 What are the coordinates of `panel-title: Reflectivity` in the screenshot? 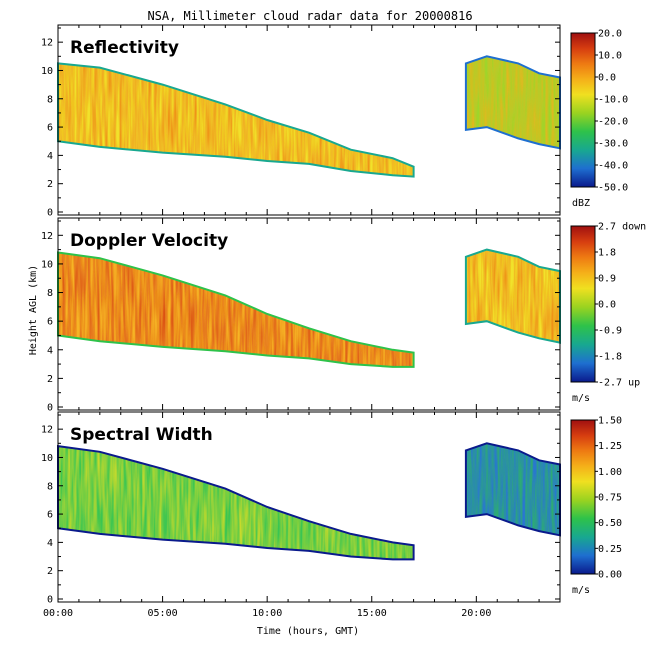 It's located at (124, 48).